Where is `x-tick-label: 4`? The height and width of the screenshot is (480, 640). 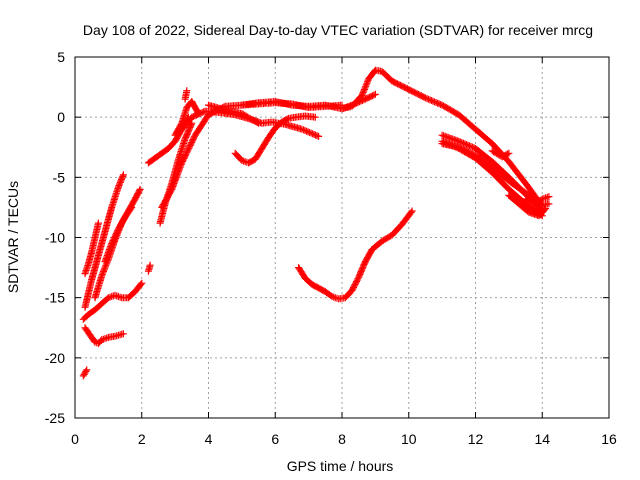
x-tick-label: 4 is located at coordinates (209, 439).